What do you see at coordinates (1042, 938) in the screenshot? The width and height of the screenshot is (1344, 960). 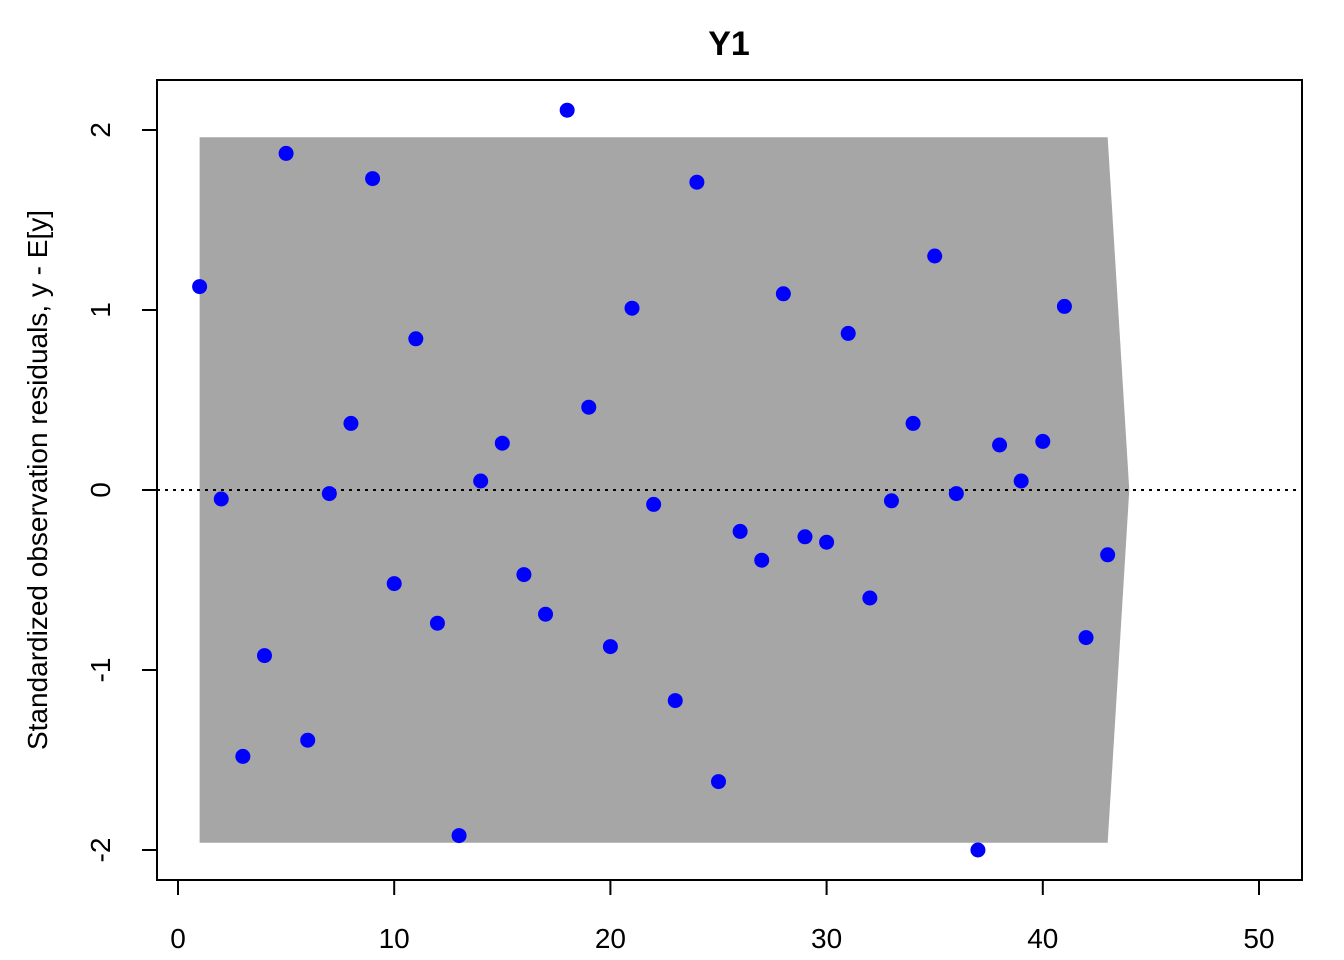 I see `x-tick-label: 40` at bounding box center [1042, 938].